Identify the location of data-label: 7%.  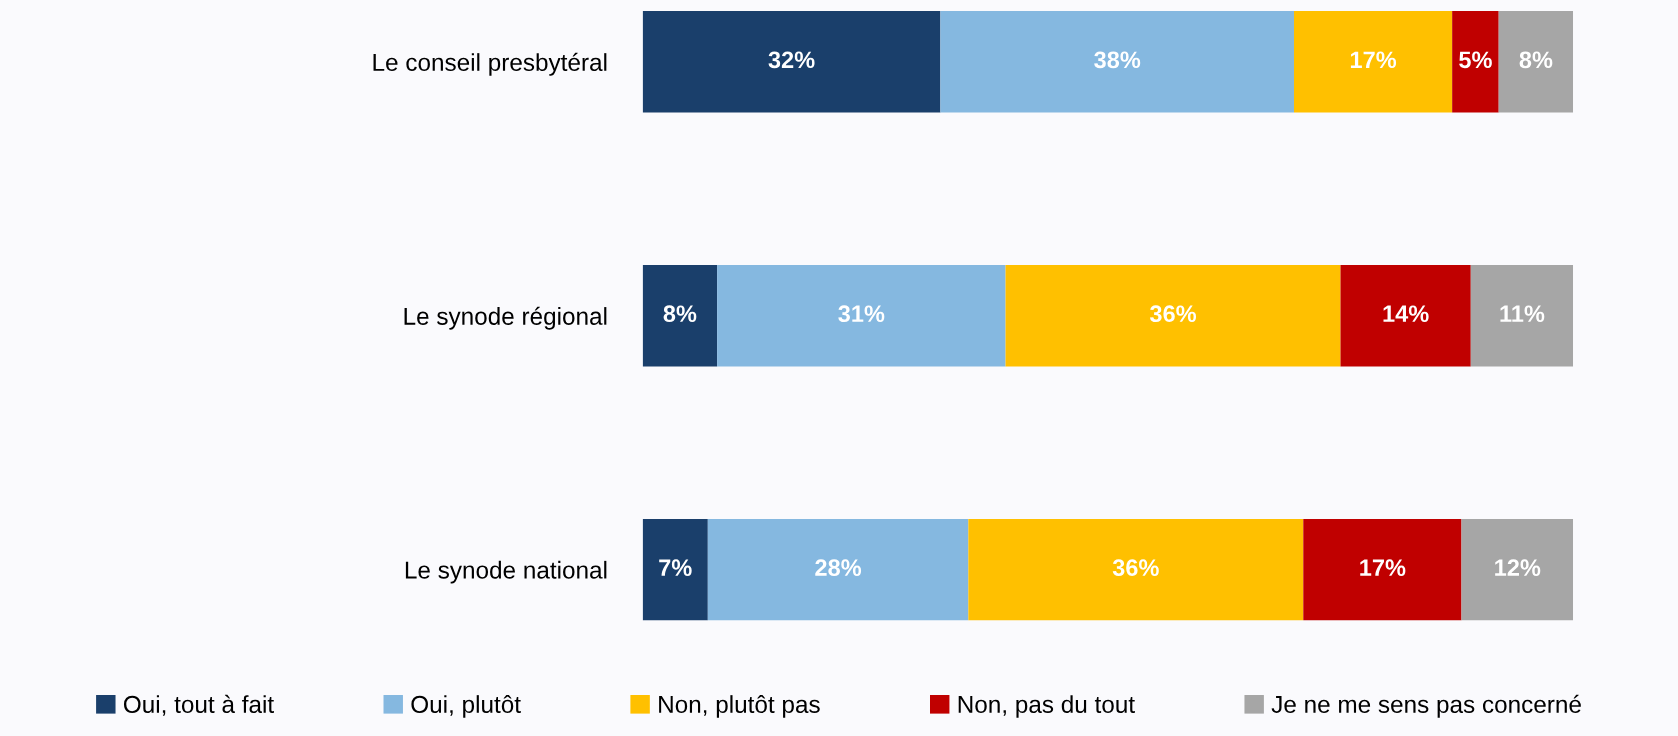
(675, 567).